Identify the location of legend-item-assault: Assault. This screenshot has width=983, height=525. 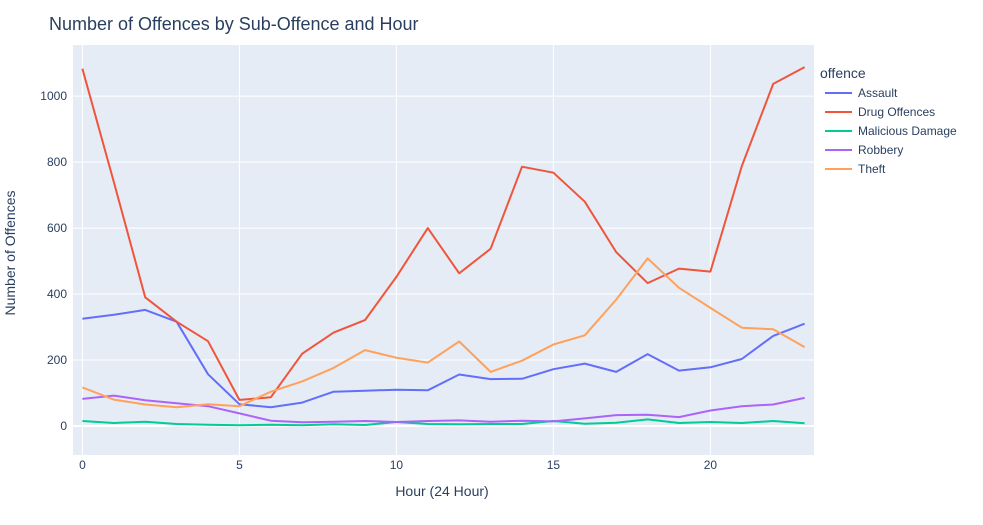
(861, 93).